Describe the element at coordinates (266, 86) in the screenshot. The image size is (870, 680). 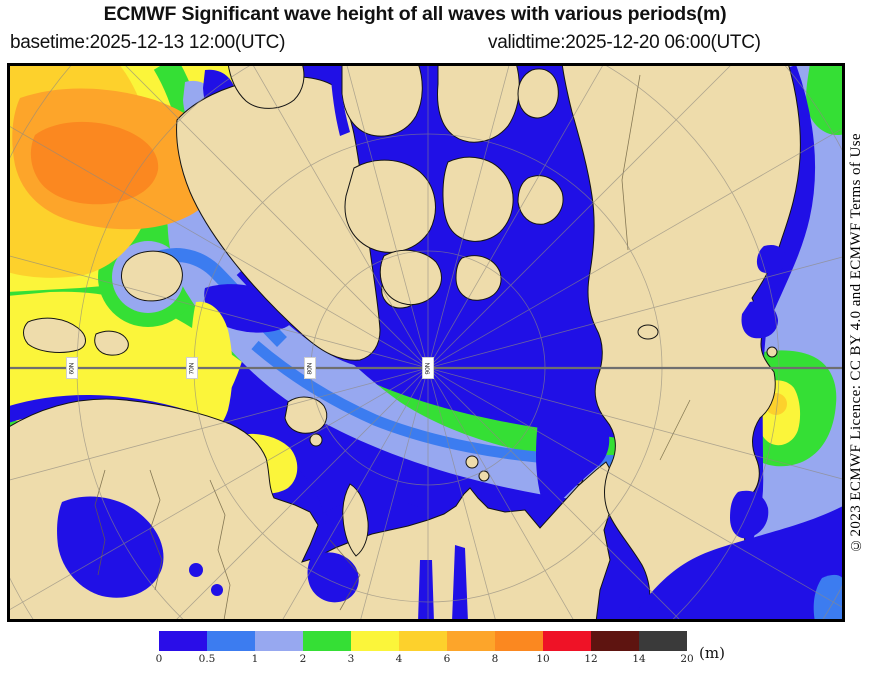
I see `labrador-quebec-land` at that location.